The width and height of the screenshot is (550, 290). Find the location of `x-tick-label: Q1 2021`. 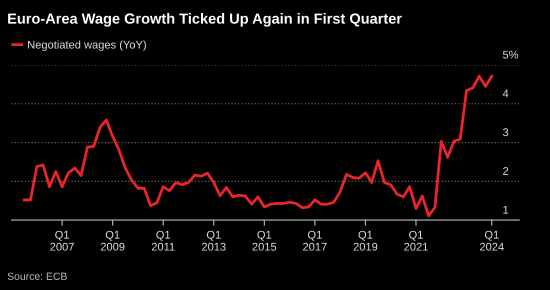

x-tick-label: Q1 2021 is located at coordinates (416, 240).